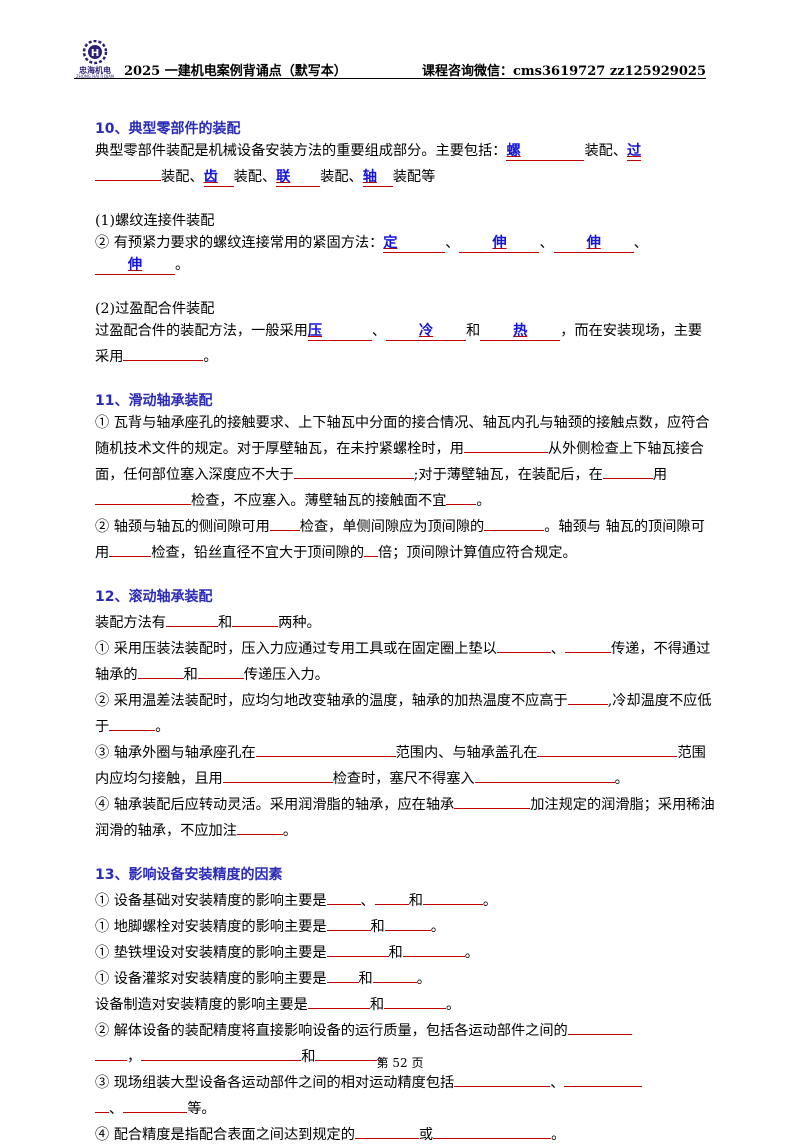 The width and height of the screenshot is (800, 1146). Describe the element at coordinates (211, 927) in the screenshot. I see `text: ① 地脚螺栓对安装精度的影响主要是` at that location.